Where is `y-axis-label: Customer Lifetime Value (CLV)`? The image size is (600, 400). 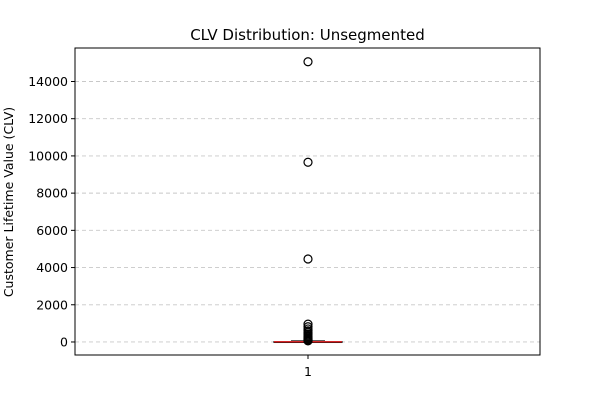
y-axis-label: Customer Lifetime Value (CLV) is located at coordinates (8, 202).